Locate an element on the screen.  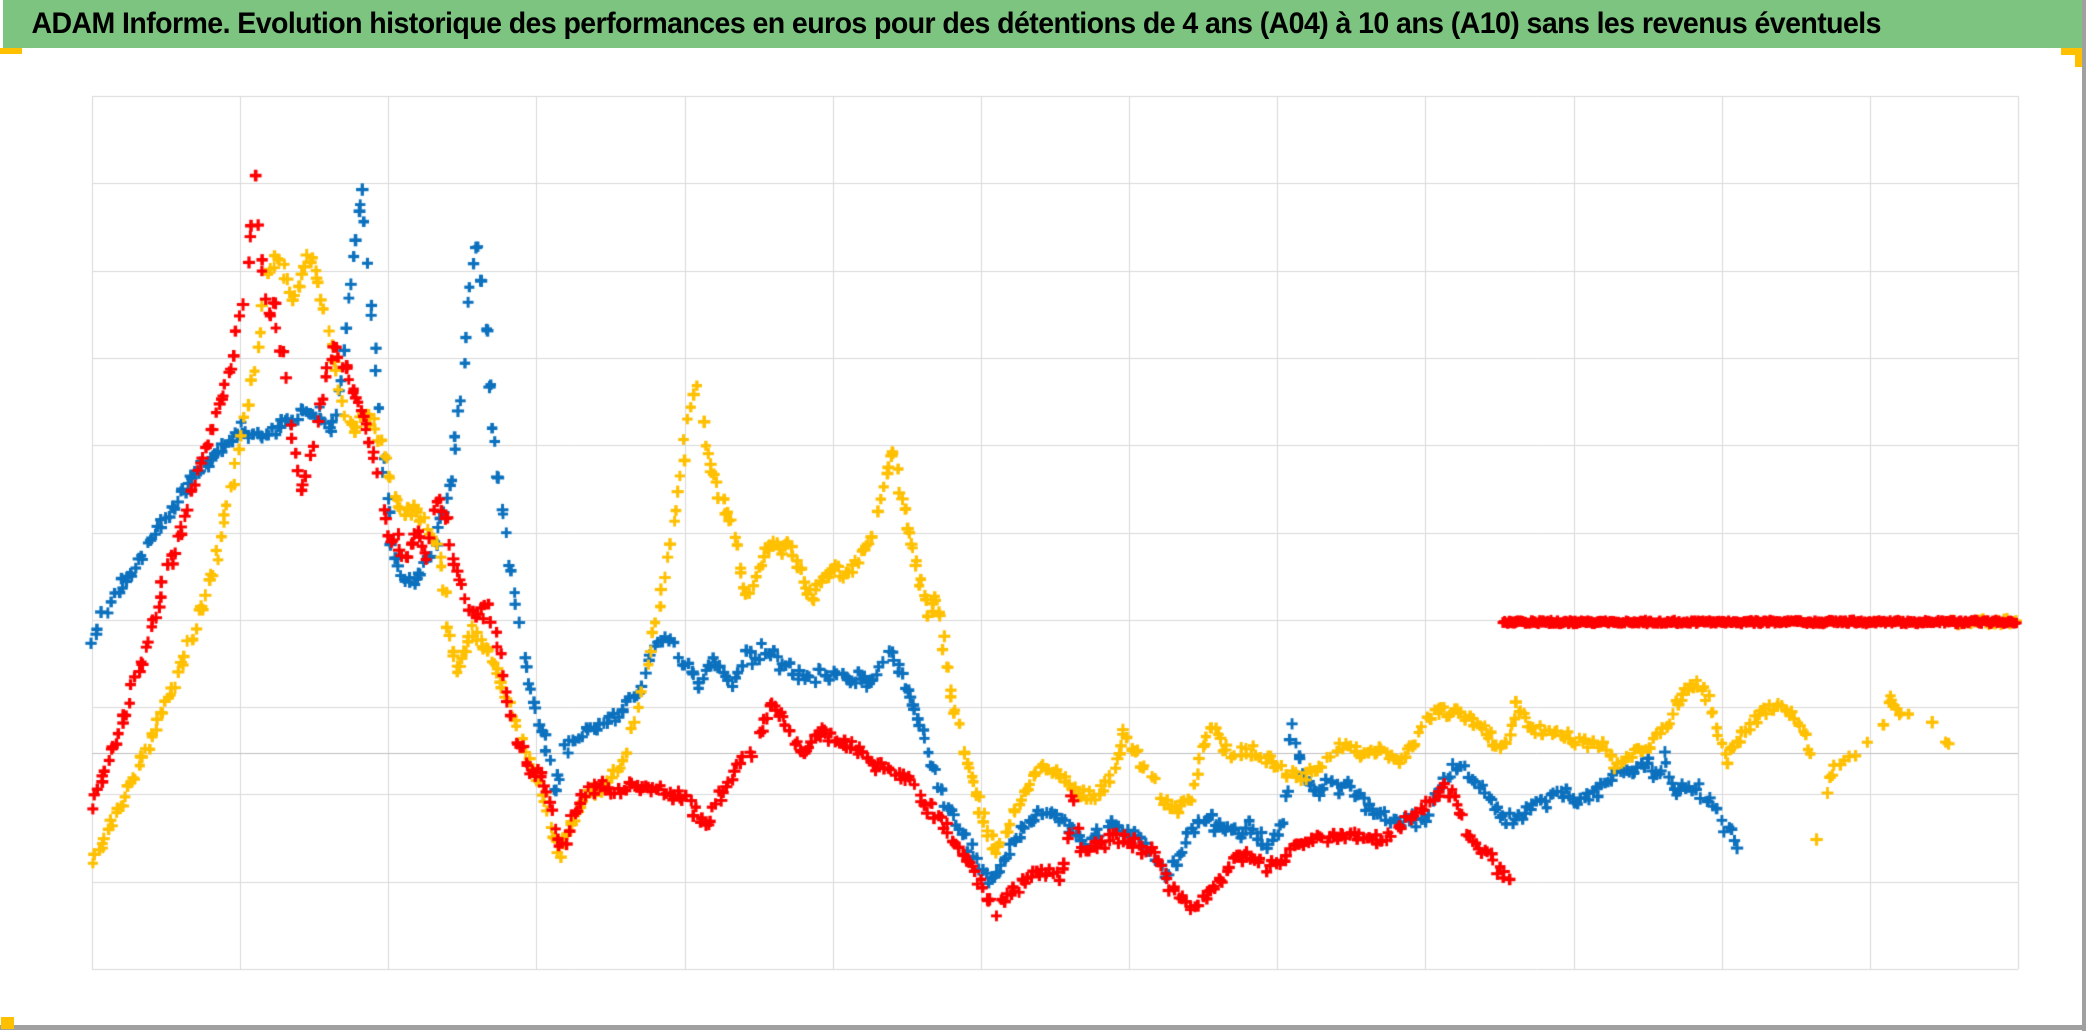
accent-corner-right-horizontal is located at coordinates (2072, 51).